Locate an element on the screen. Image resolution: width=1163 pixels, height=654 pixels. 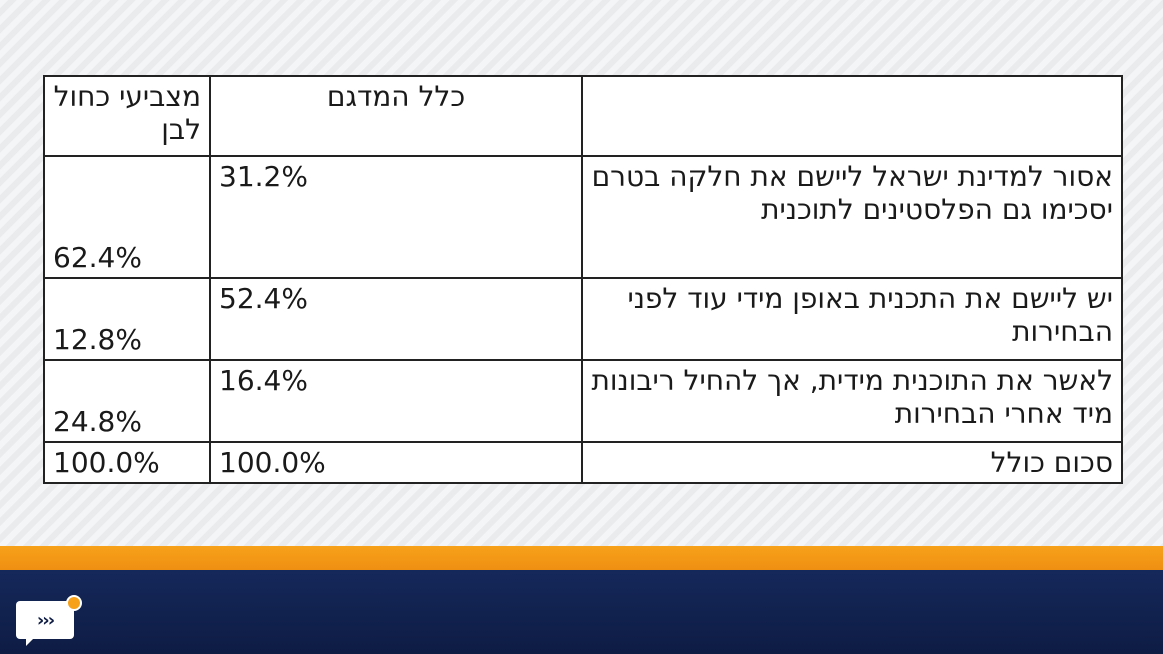
header-question is located at coordinates (852, 116).